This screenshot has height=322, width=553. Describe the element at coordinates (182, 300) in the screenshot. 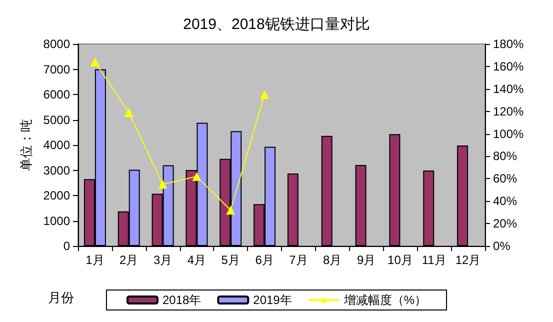

I see `legend-label: 2018年` at that location.